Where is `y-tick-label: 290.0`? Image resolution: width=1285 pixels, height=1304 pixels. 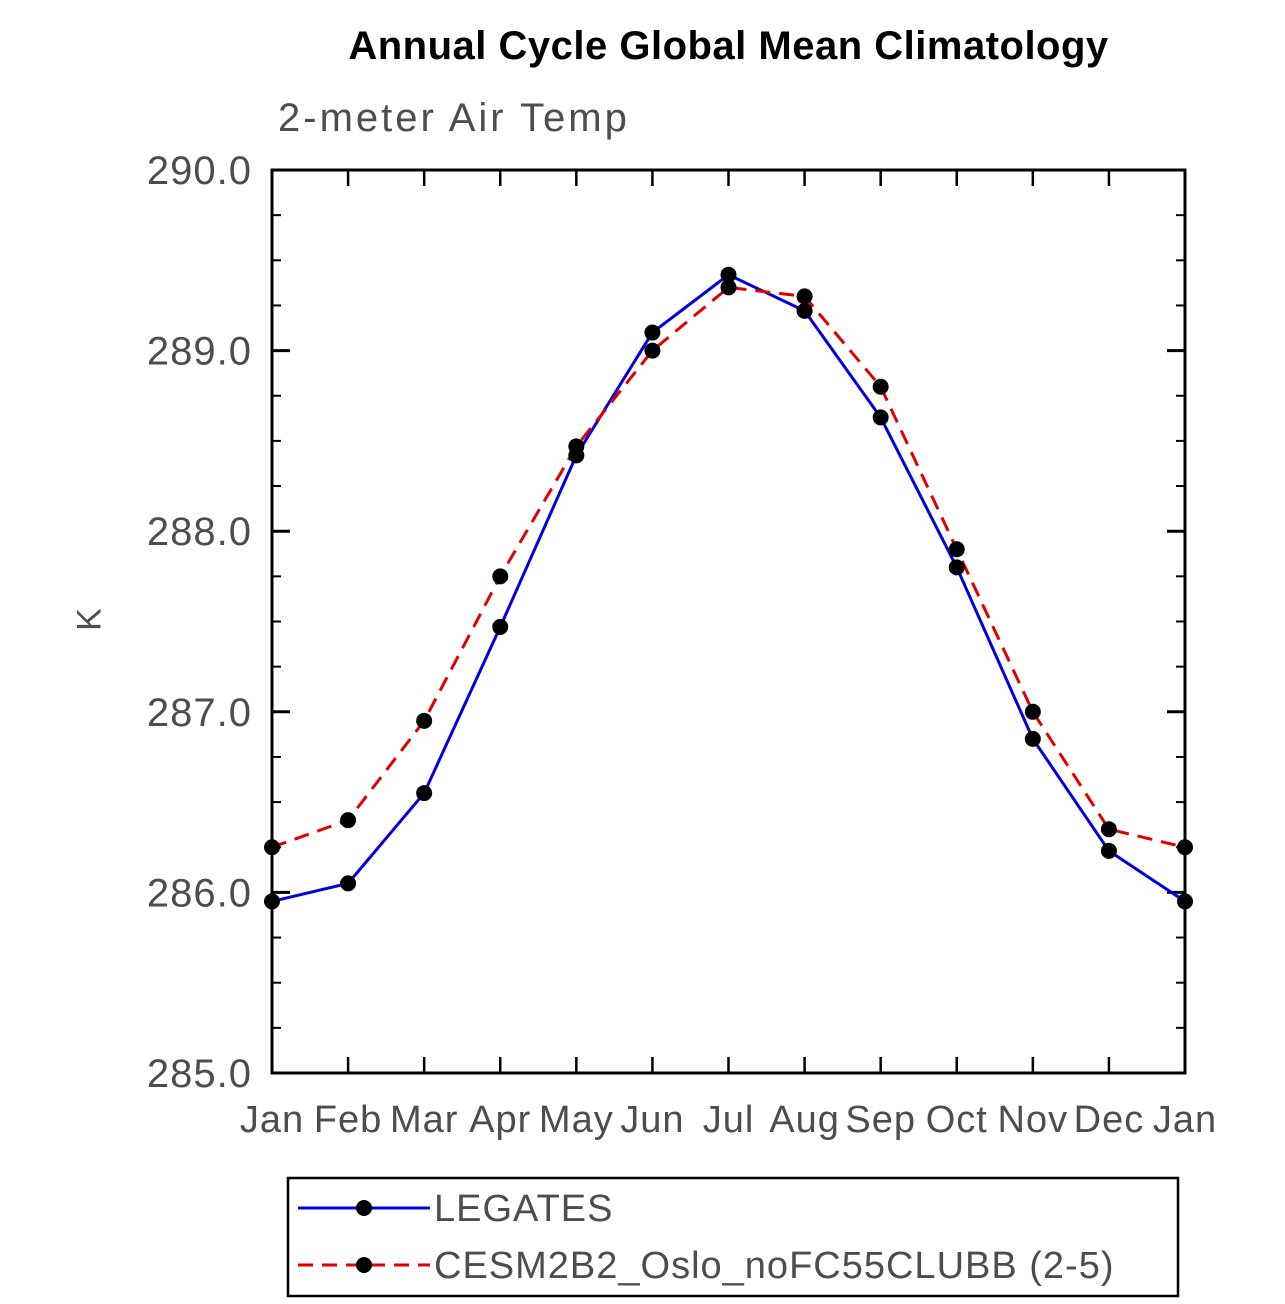 y-tick-label: 290.0 is located at coordinates (199, 171).